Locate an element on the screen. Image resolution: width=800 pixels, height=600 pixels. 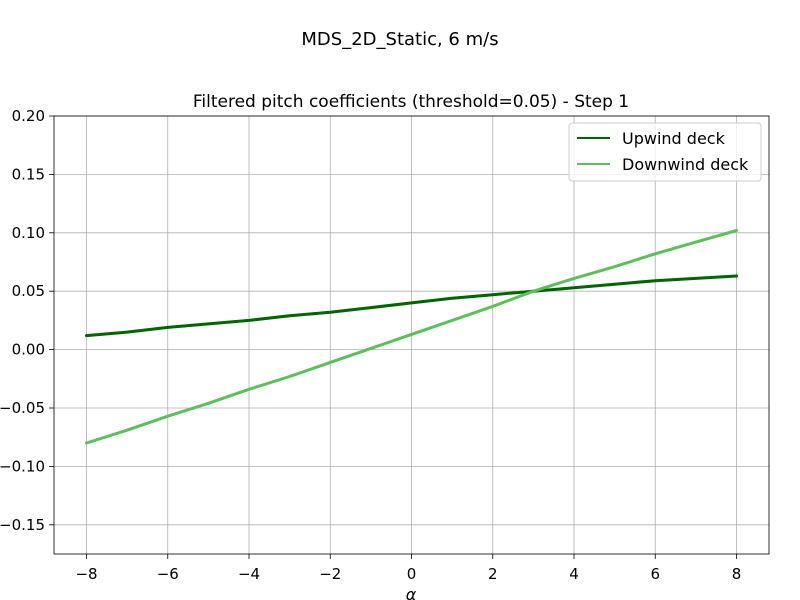
x-axis-label: α is located at coordinates (411, 592).